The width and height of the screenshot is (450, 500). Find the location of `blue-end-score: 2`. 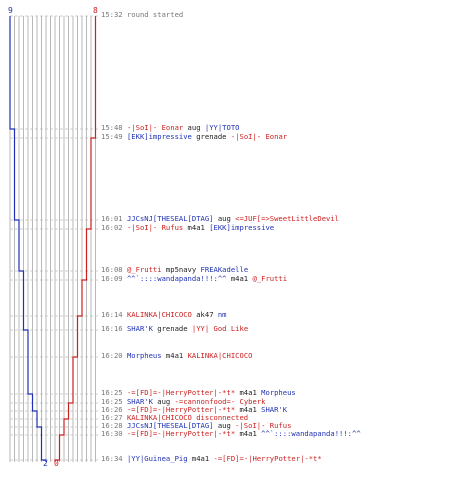

blue-end-score: 2 is located at coordinates (45, 463).